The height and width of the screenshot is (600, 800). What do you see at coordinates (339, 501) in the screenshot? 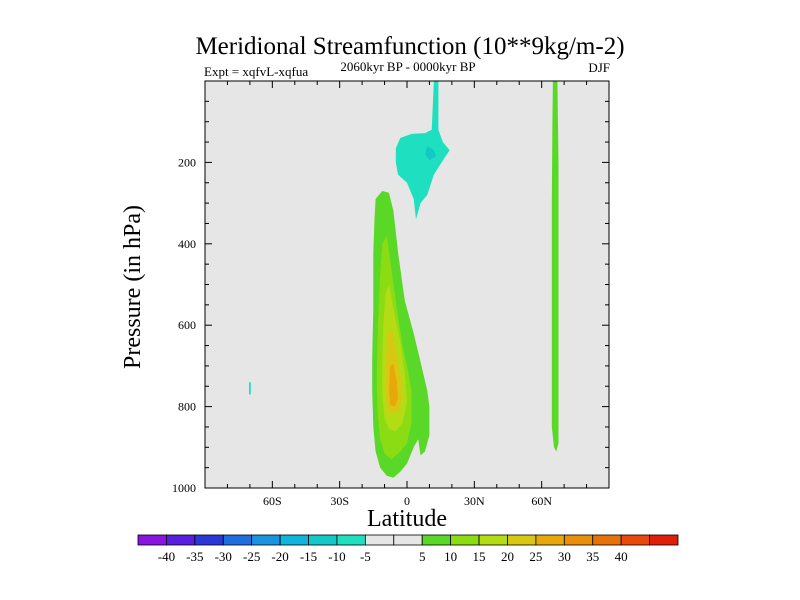
I see `x-tick-label: 30S` at bounding box center [339, 501].